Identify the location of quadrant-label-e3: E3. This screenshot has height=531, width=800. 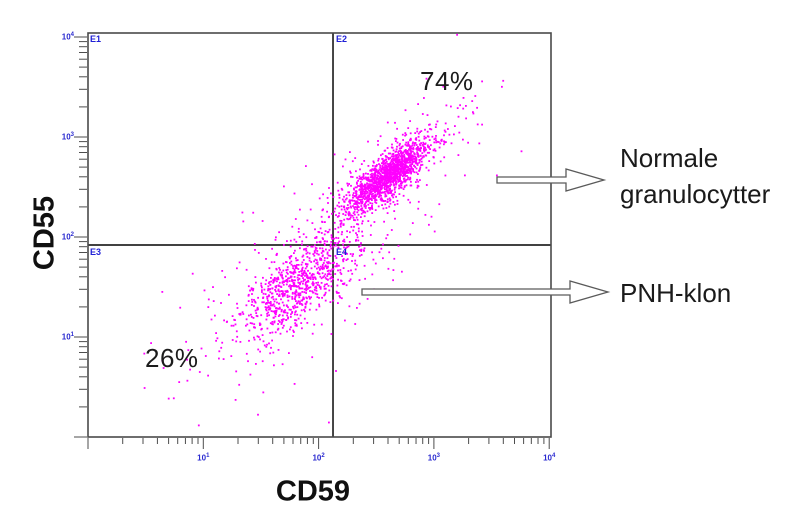
(96, 252).